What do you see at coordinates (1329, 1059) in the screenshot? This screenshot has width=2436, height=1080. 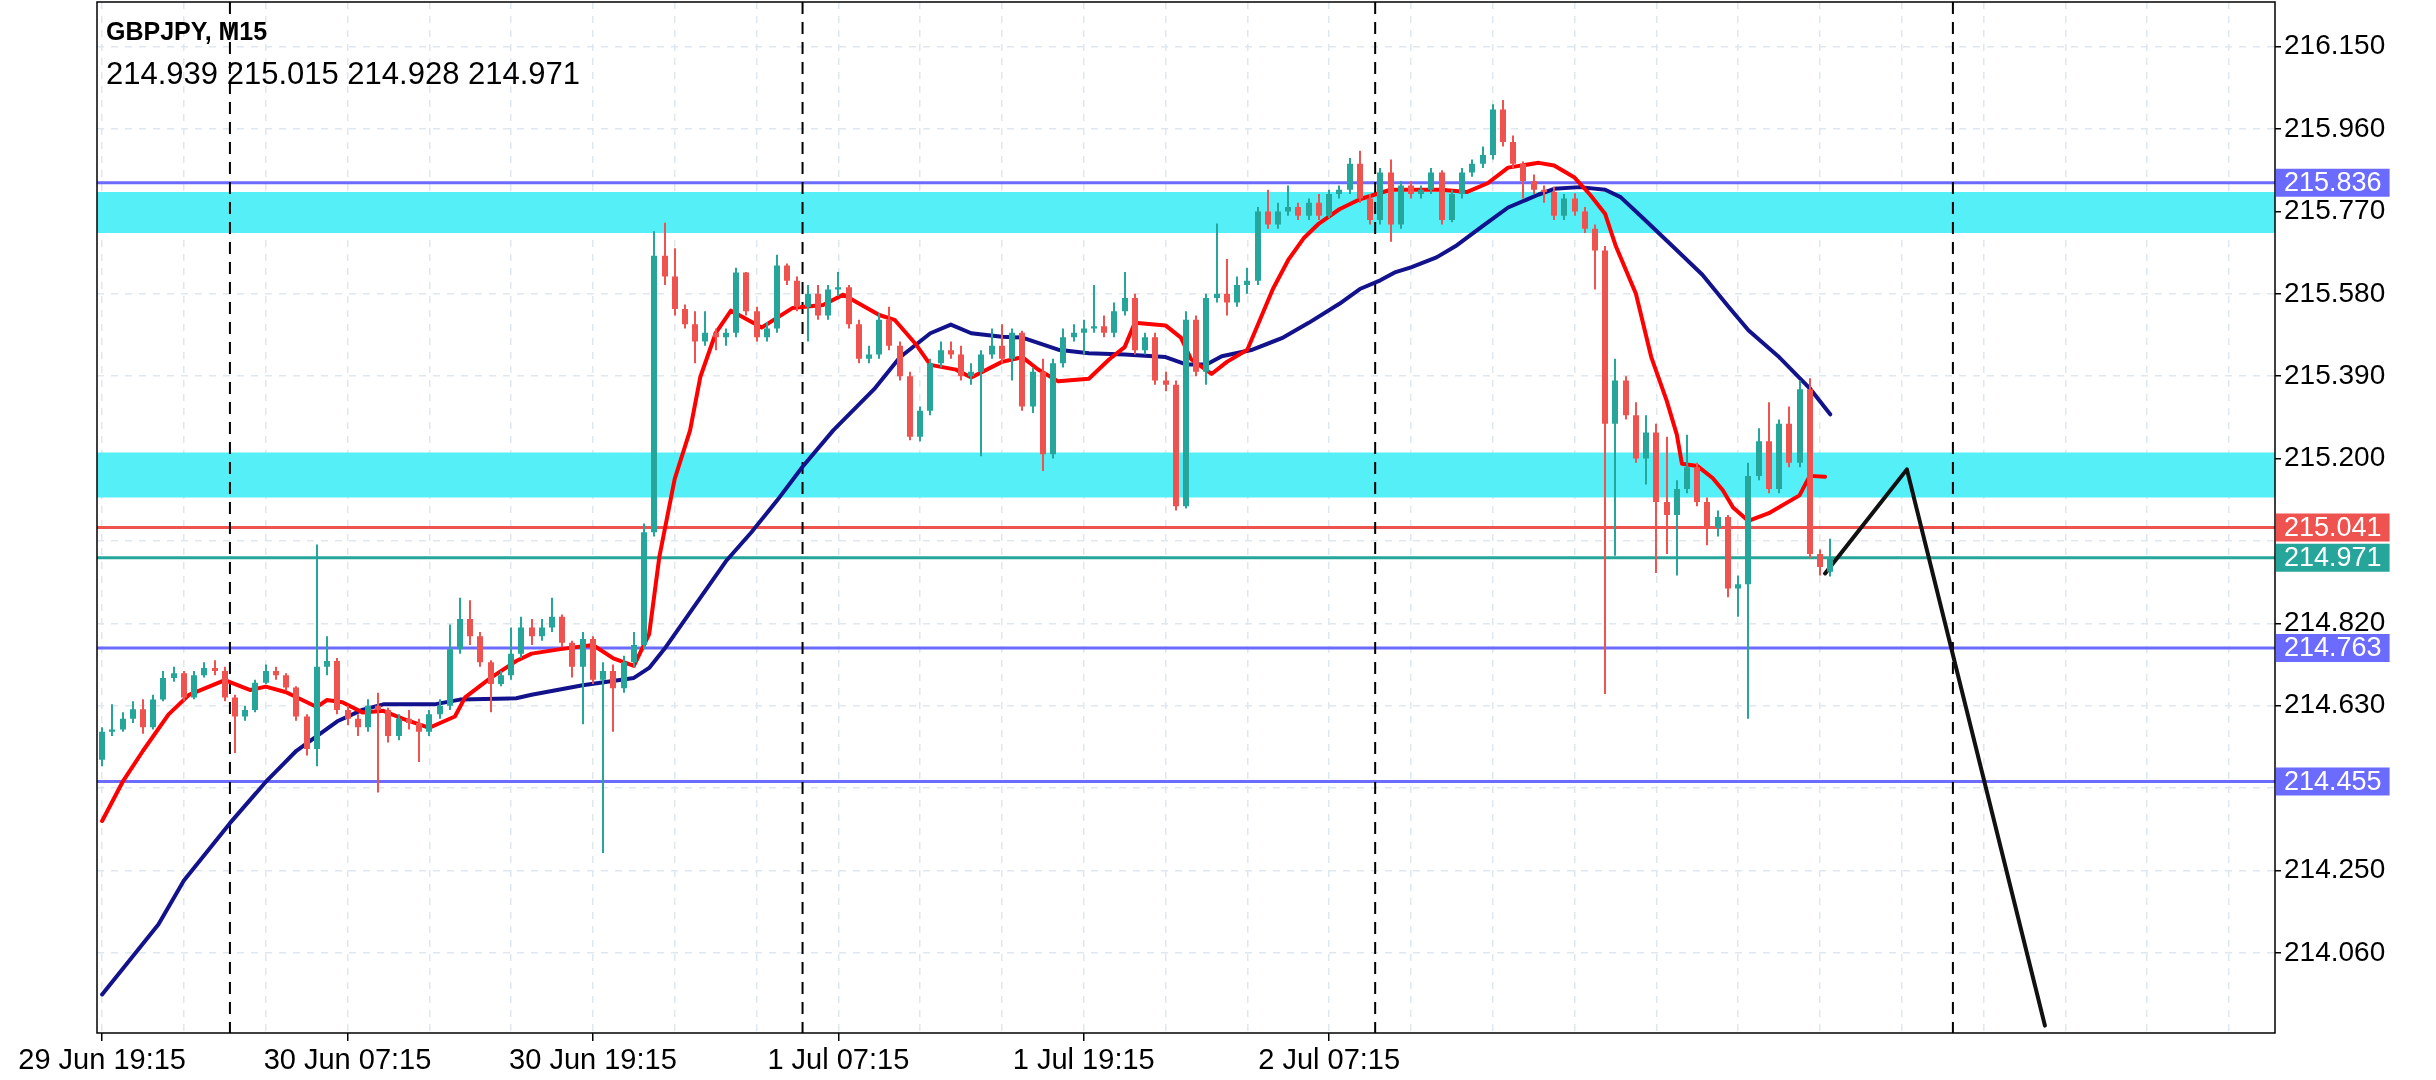 I see `x-tick-label: 2 Jul 07:15` at bounding box center [1329, 1059].